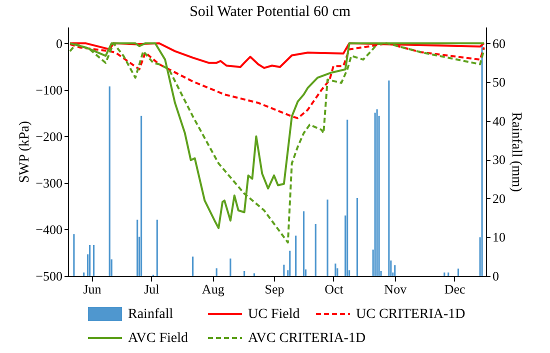 The image size is (550, 353). I want to click on chart-title: Soil Water Potential 60 cm, so click(270, 12).